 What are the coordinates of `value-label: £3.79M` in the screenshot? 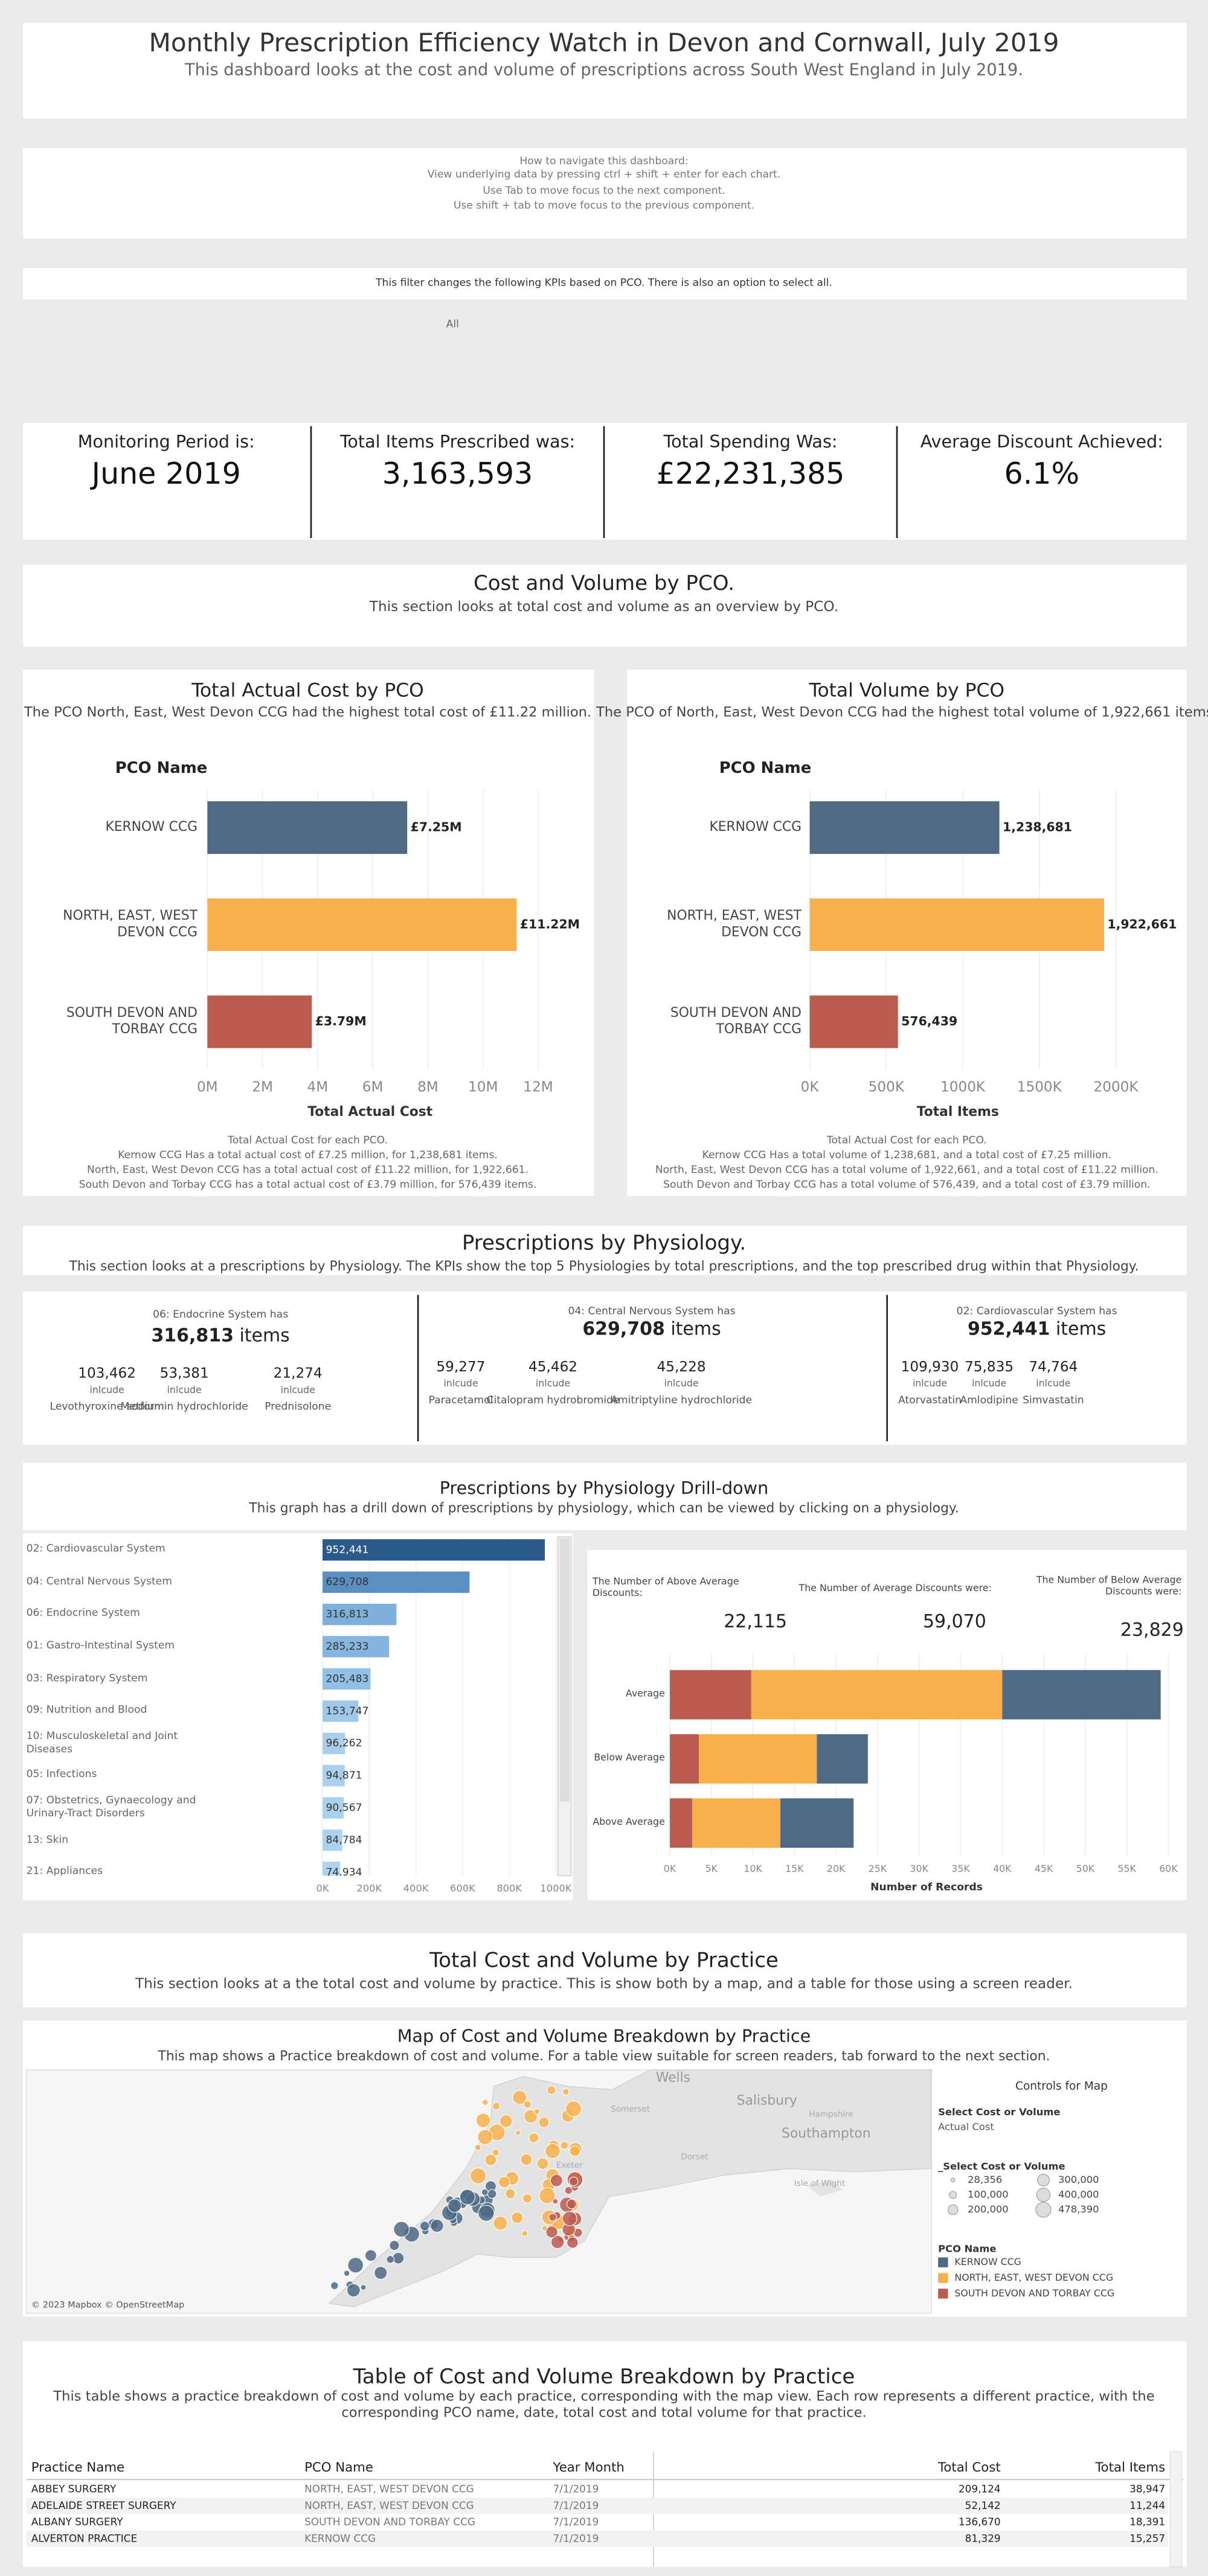 It's located at (341, 1021).